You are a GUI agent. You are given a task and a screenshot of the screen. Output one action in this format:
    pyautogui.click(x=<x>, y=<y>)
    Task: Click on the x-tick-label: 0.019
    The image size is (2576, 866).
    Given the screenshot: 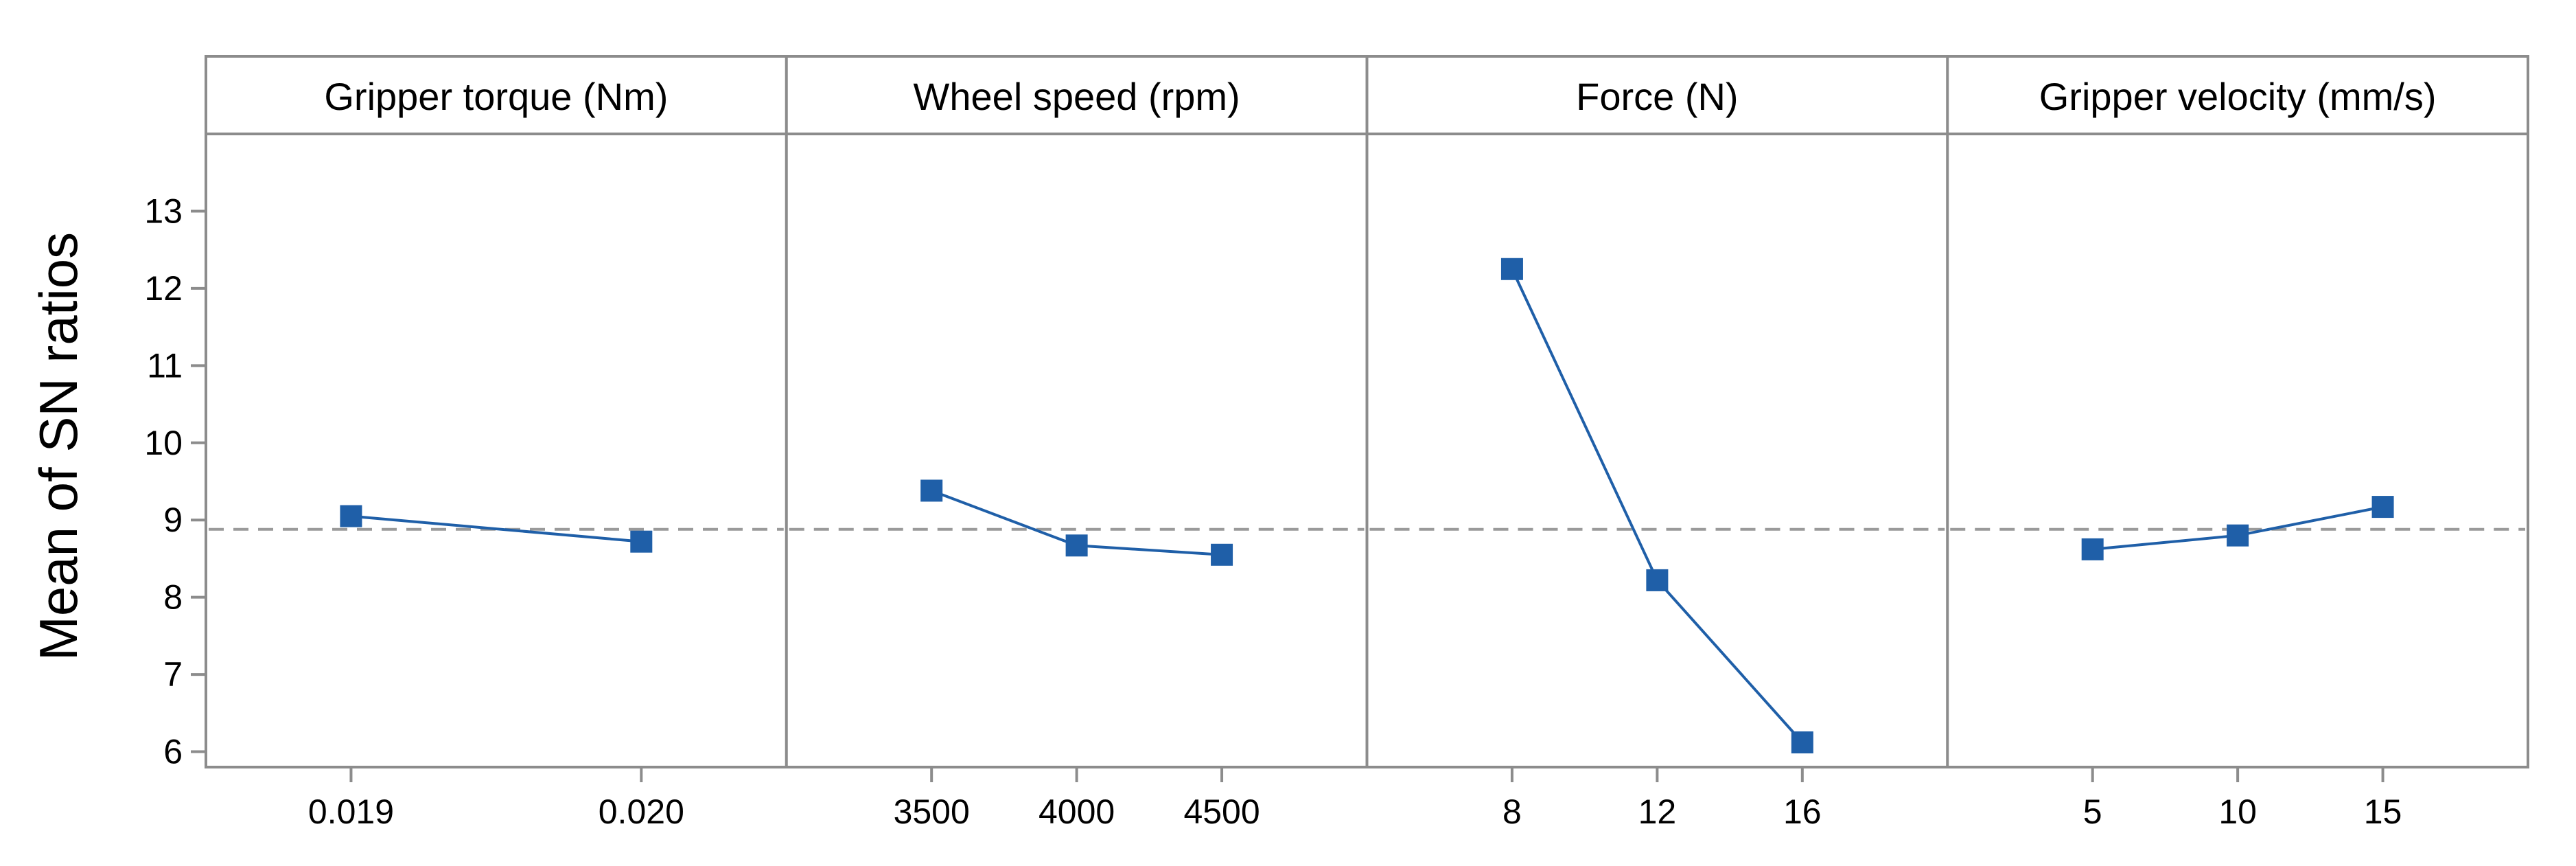 What is the action you would take?
    pyautogui.click(x=351, y=812)
    